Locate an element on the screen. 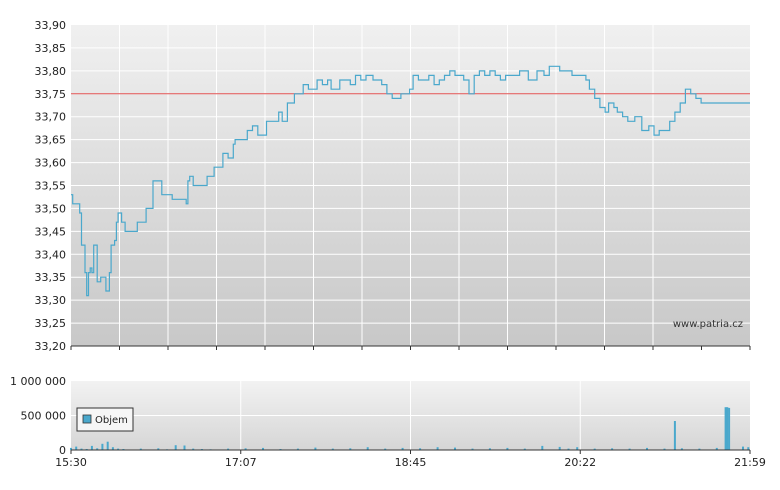  price-y-tick-label: 33,50 is located at coordinates (51, 208).